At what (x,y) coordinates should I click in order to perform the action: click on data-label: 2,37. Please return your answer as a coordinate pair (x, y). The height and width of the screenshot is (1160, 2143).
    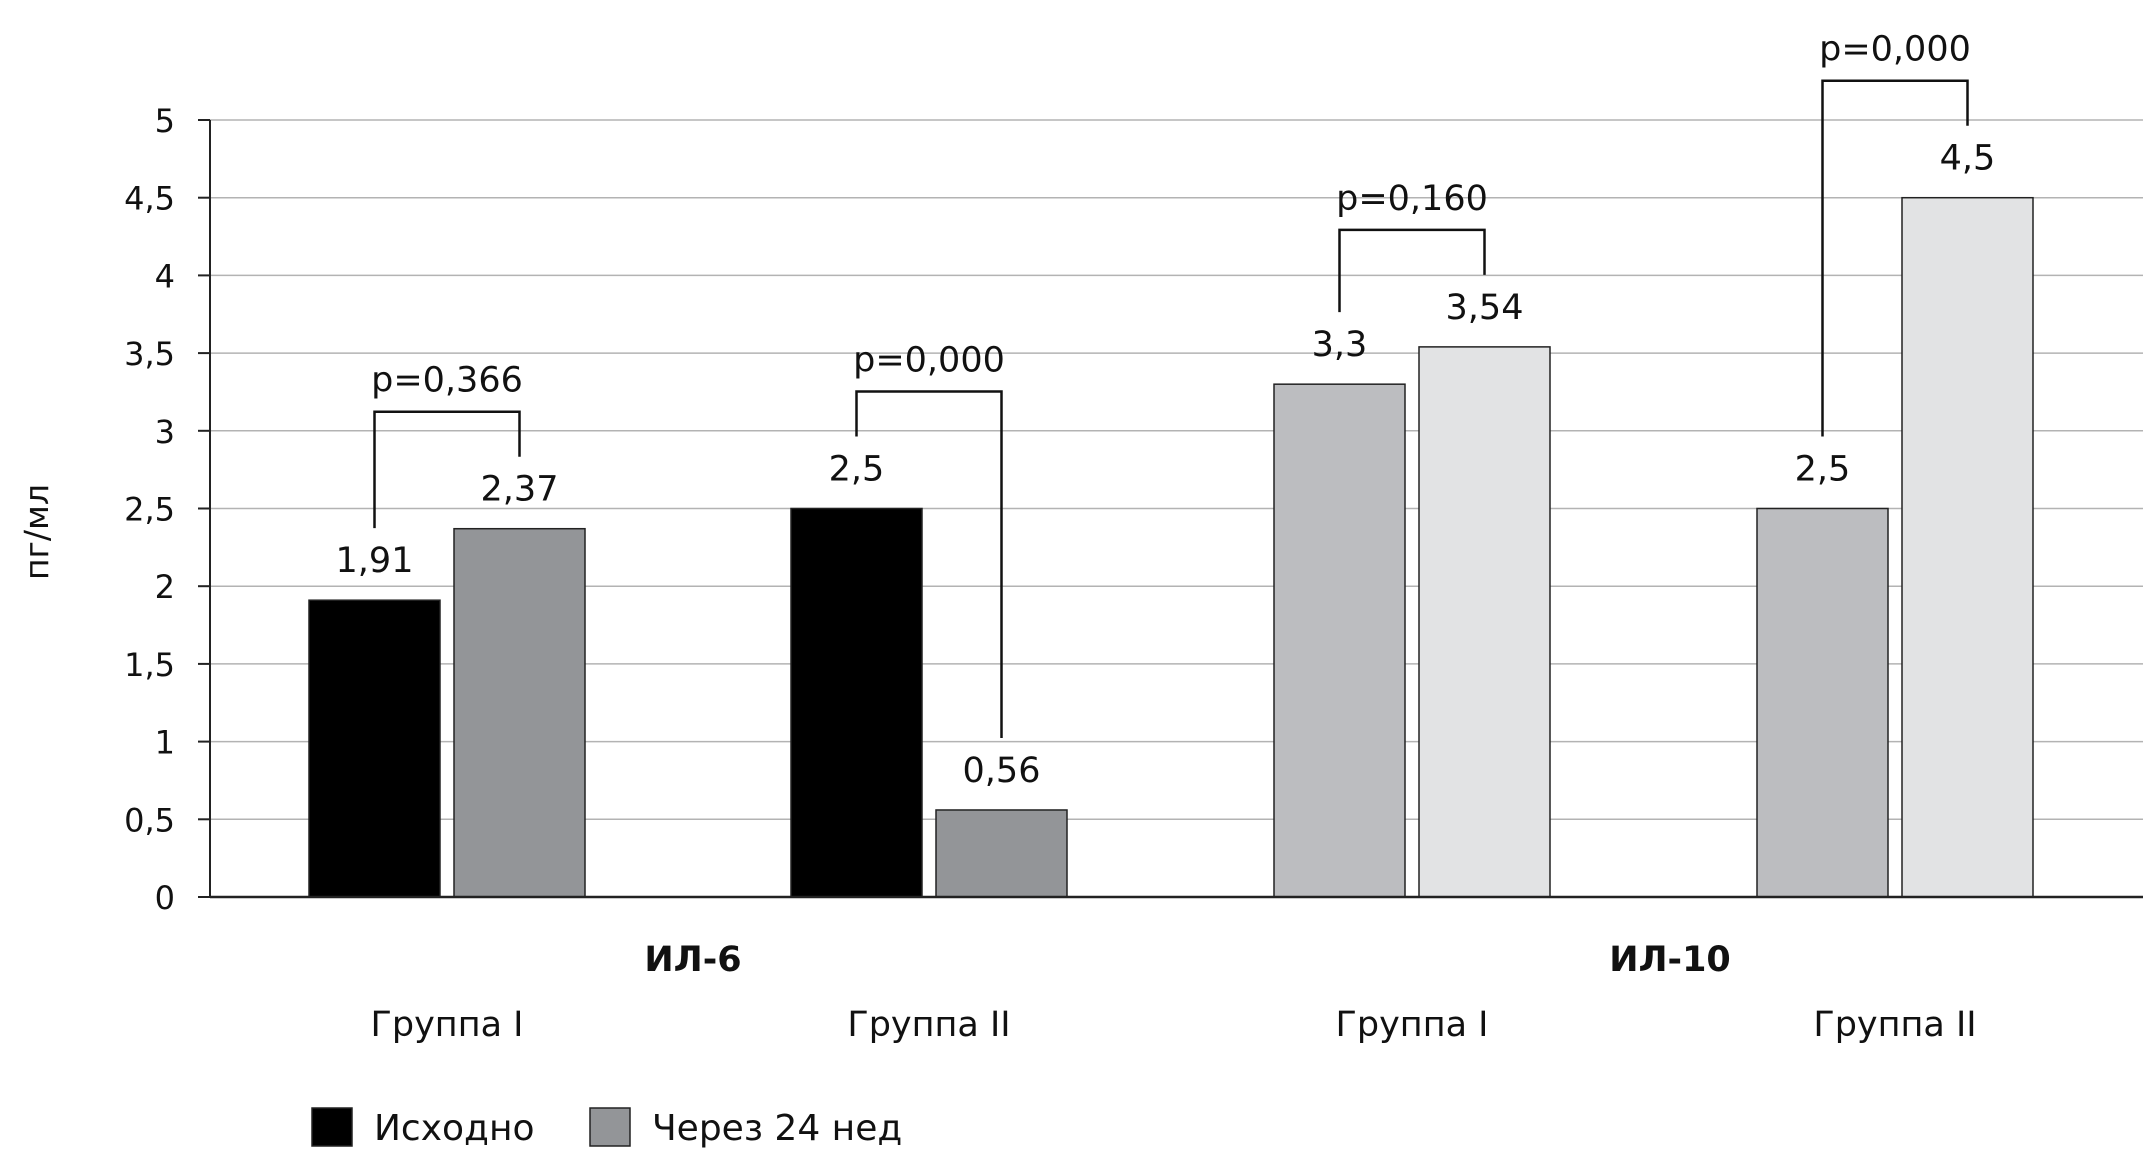
    Looking at the image, I should click on (520, 490).